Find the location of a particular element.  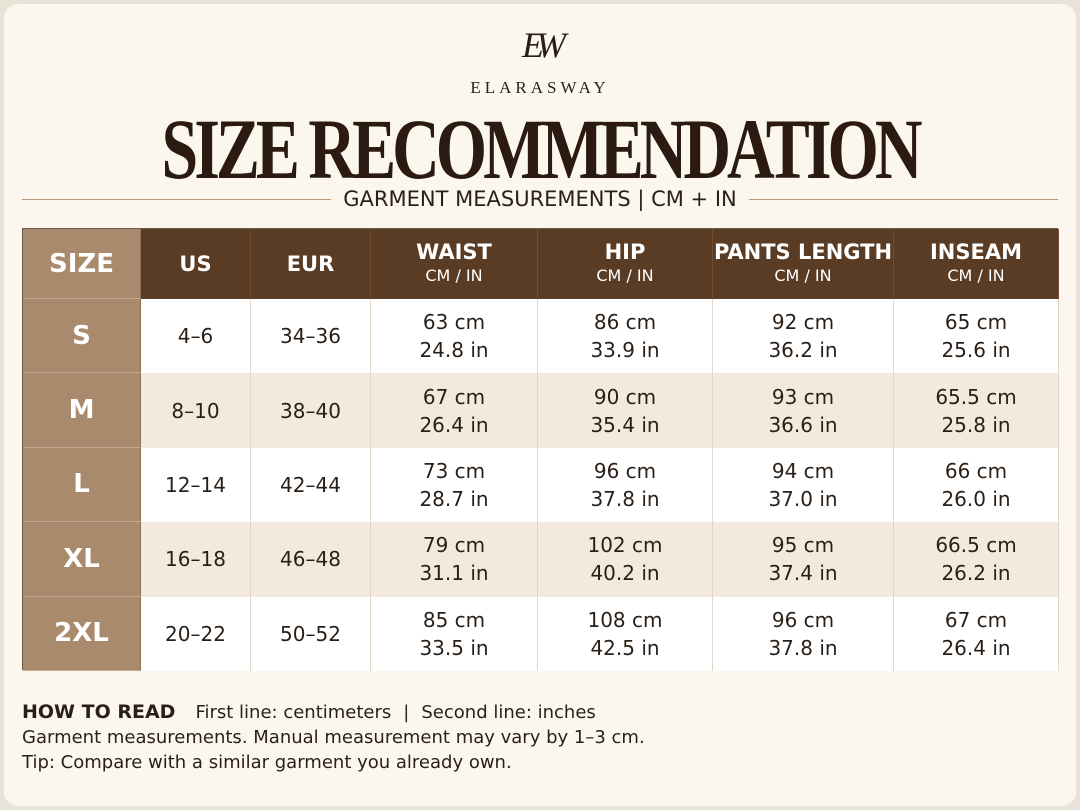

header-cell: EUR is located at coordinates (311, 264).